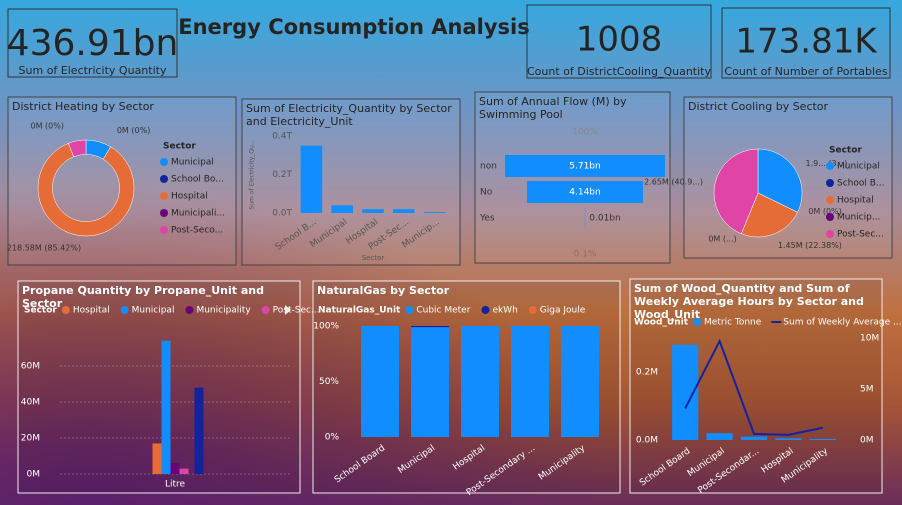 The image size is (902, 505). I want to click on y-tick-label: 0.2M, so click(647, 373).